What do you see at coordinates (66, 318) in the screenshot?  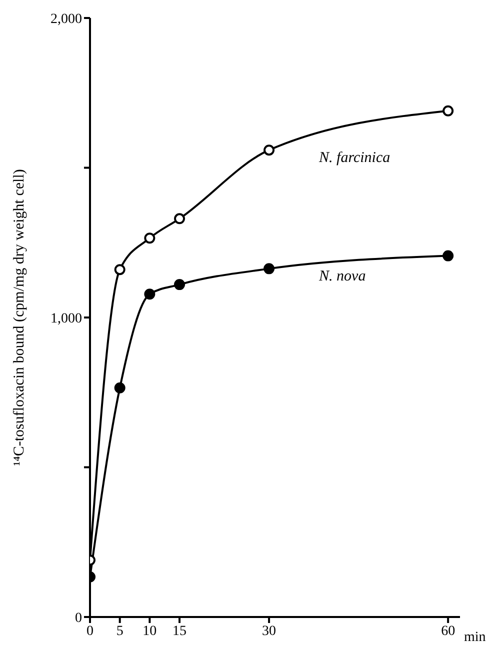 I see `y-tick-label: 1,000` at bounding box center [66, 318].